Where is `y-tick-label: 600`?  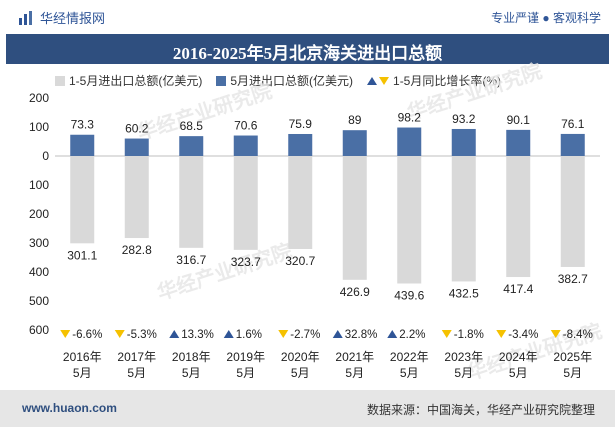
y-tick-label: 600 is located at coordinates (39, 330).